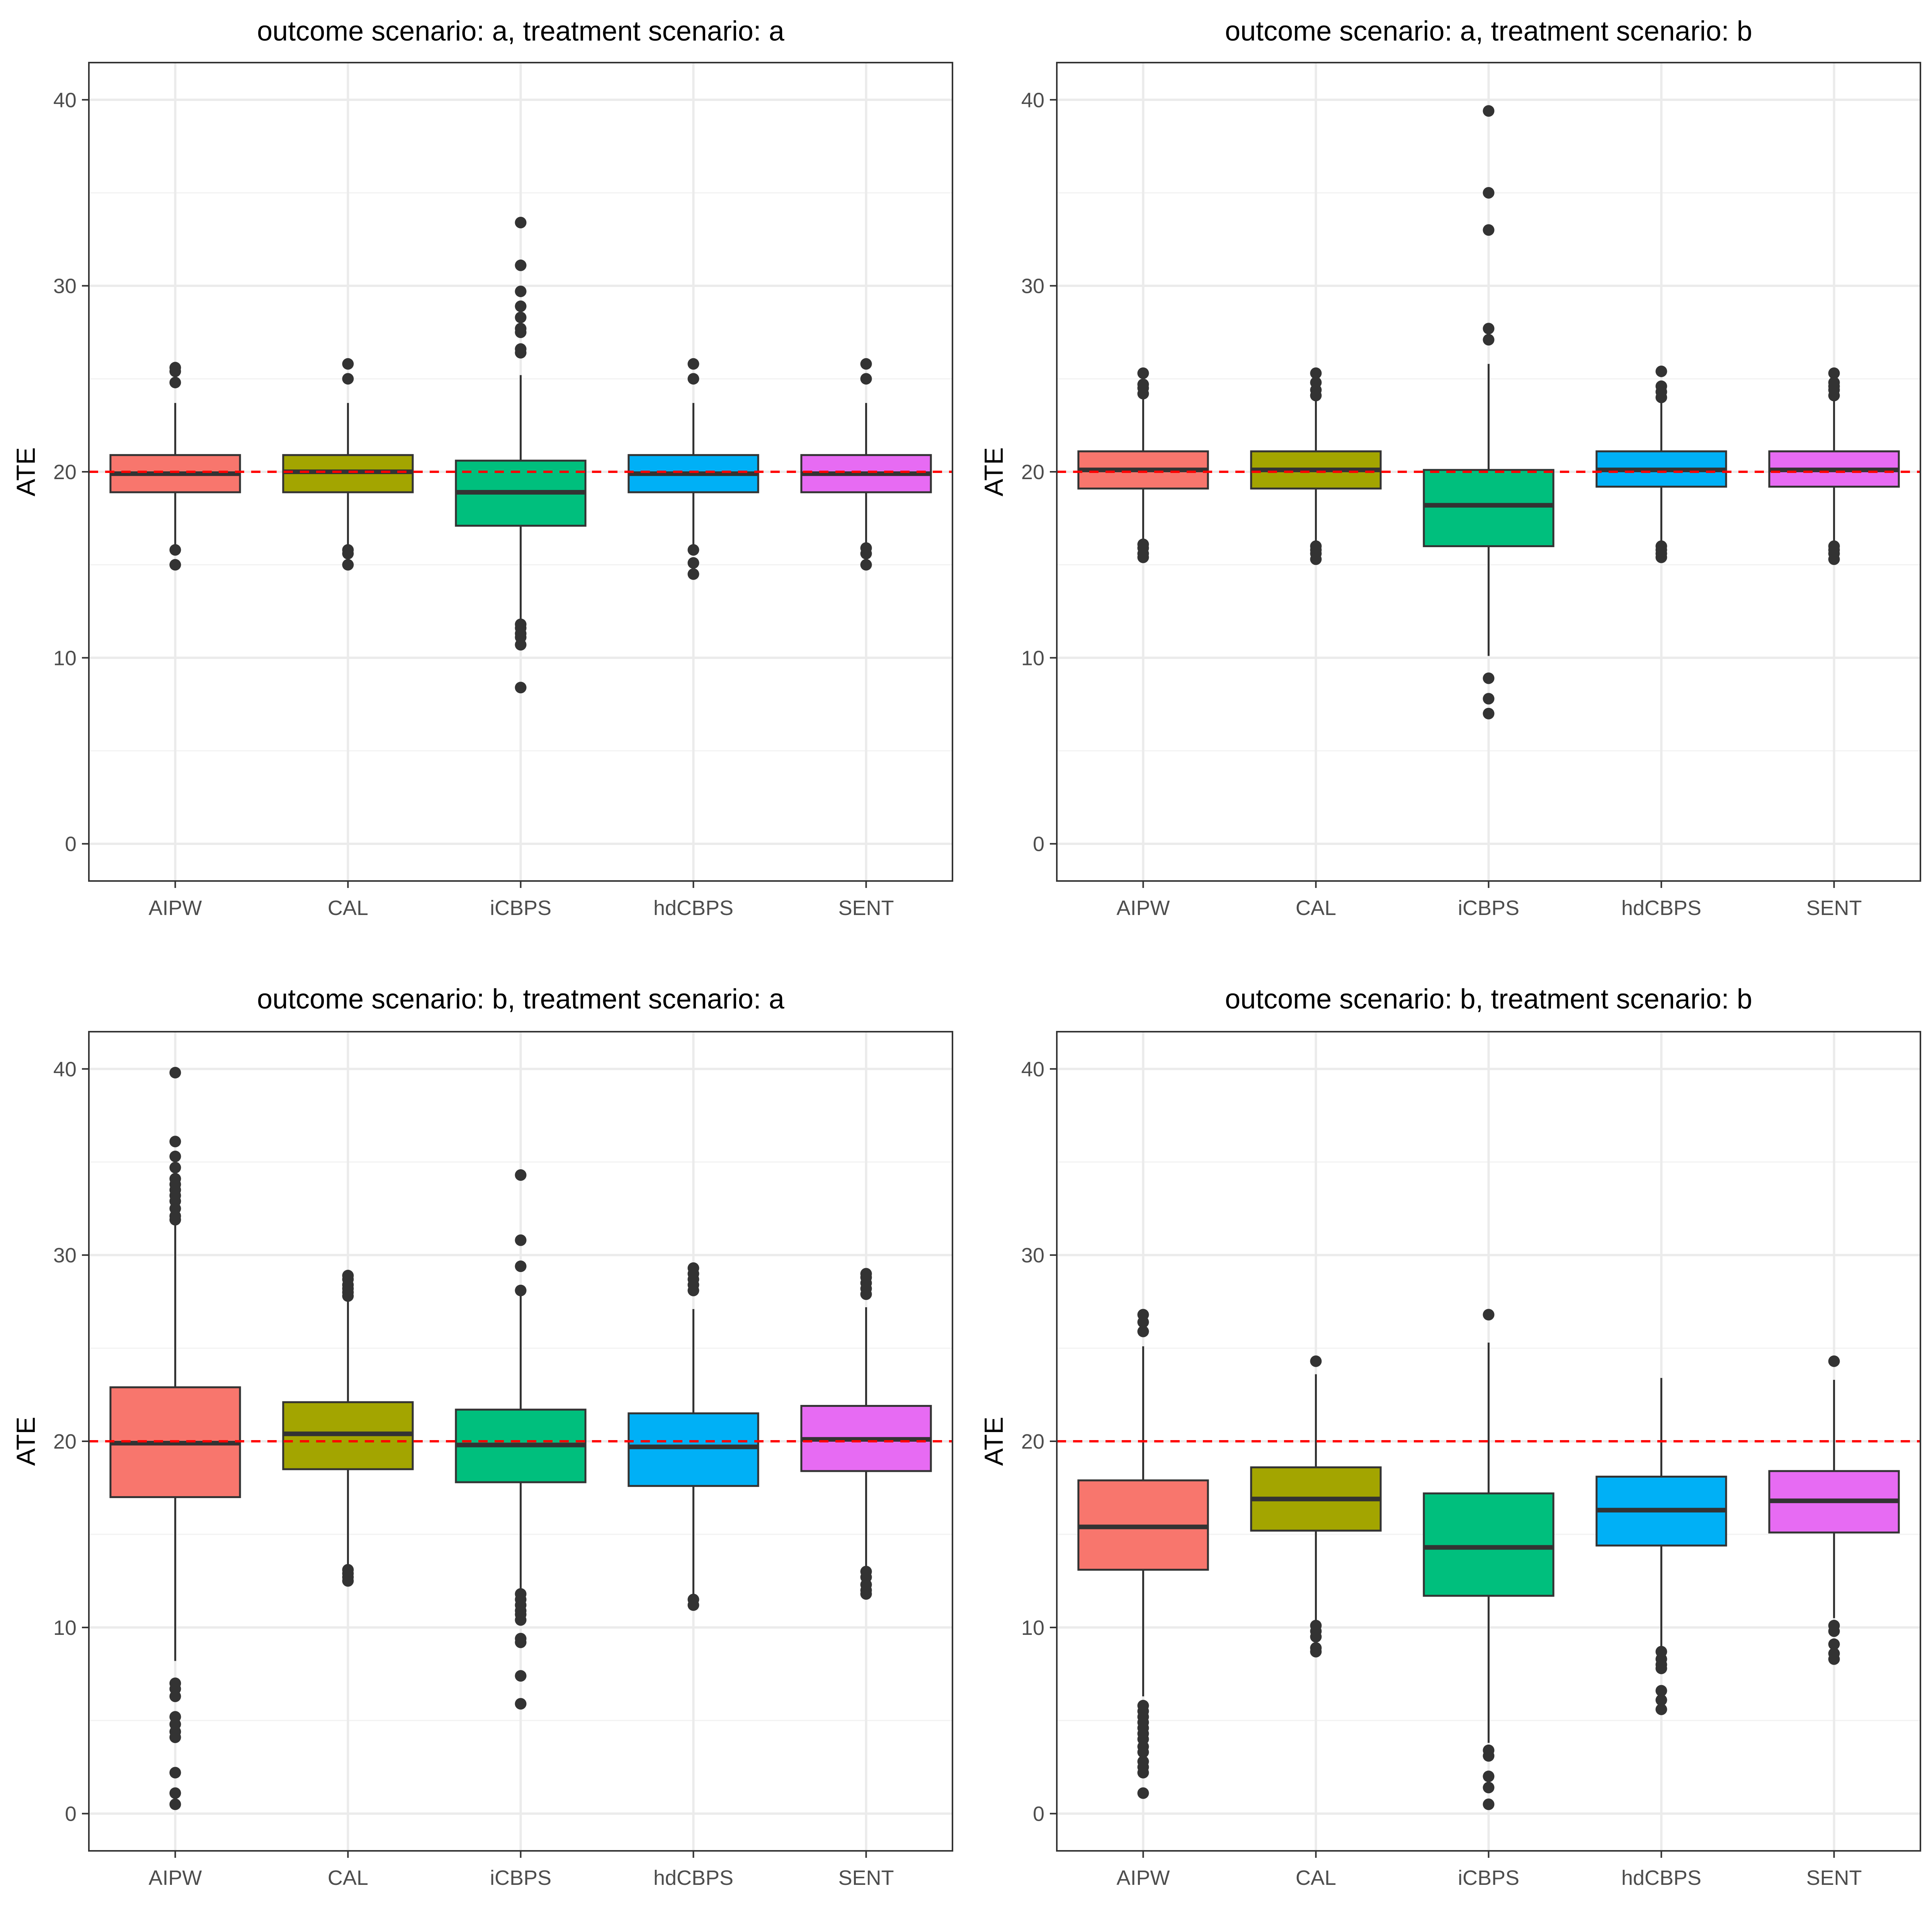  Describe the element at coordinates (1038, 844) in the screenshot. I see `y-tick-label: 0` at that location.